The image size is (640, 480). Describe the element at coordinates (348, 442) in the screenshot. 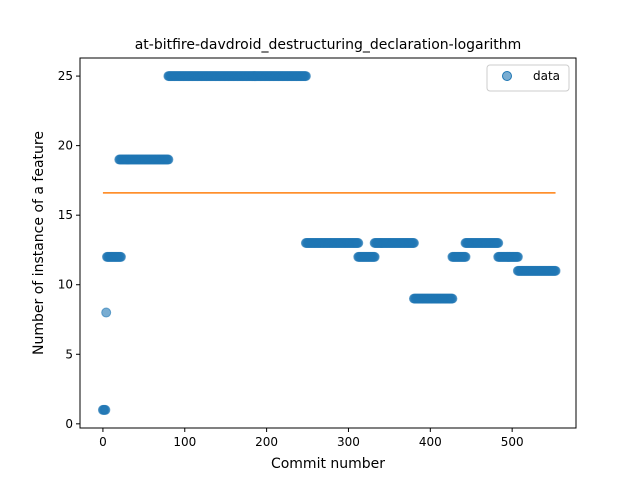

I see `x-tick-label: 300` at that location.